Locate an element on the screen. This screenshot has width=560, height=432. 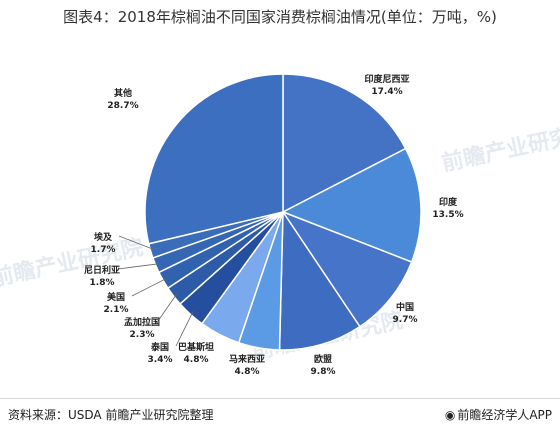
footer-divider is located at coordinates (280, 398).